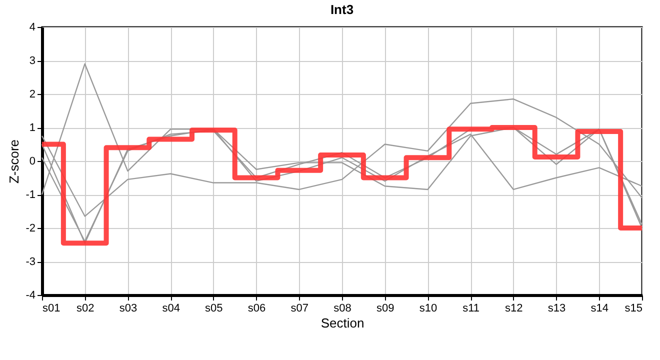  I want to click on y-tick-label: 4, so click(32, 28).